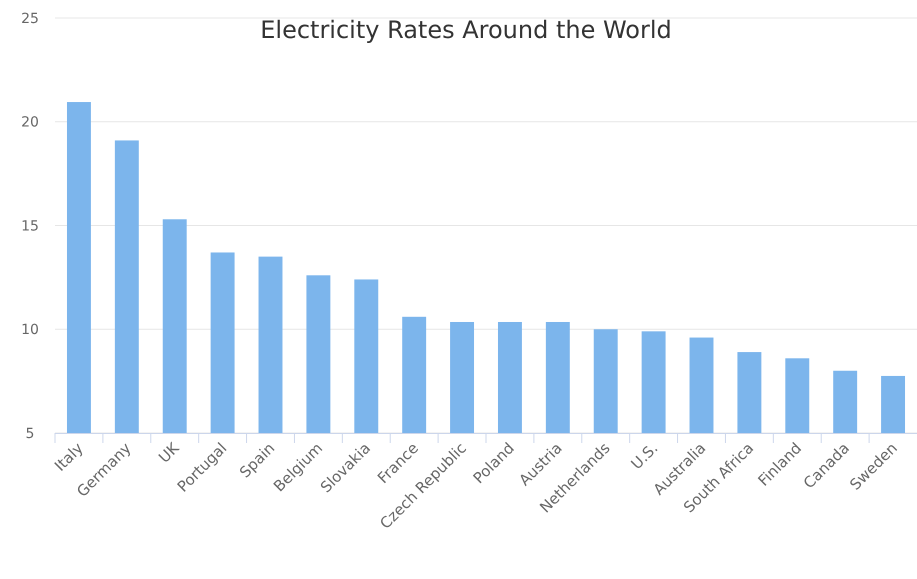  What do you see at coordinates (644, 456) in the screenshot?
I see `x-tick-label: U.S.` at bounding box center [644, 456].